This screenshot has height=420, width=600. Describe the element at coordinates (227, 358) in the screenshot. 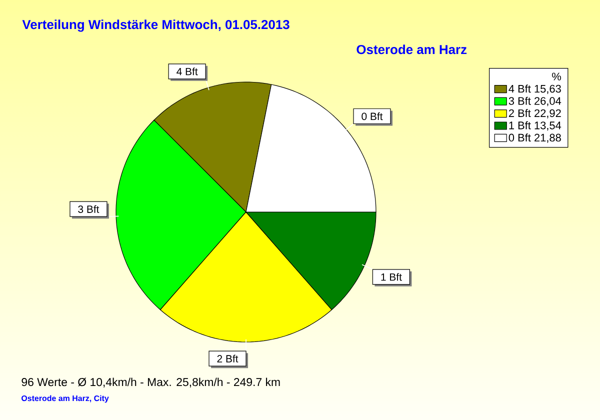

I see `slice-label: 2 Bft` at that location.